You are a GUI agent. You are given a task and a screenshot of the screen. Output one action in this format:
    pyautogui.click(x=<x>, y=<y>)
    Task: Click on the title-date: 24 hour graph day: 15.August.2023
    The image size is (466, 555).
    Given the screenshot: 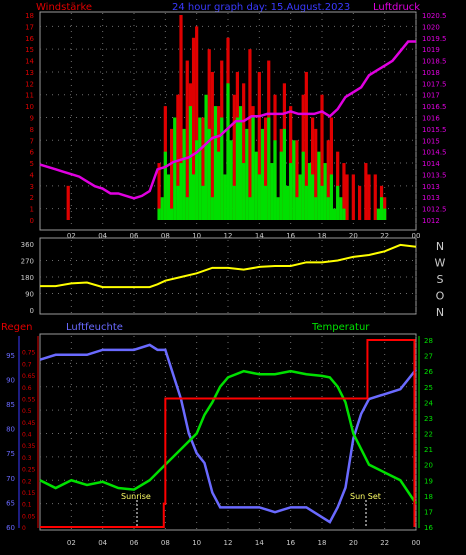 What is the action you would take?
    pyautogui.click(x=261, y=7)
    